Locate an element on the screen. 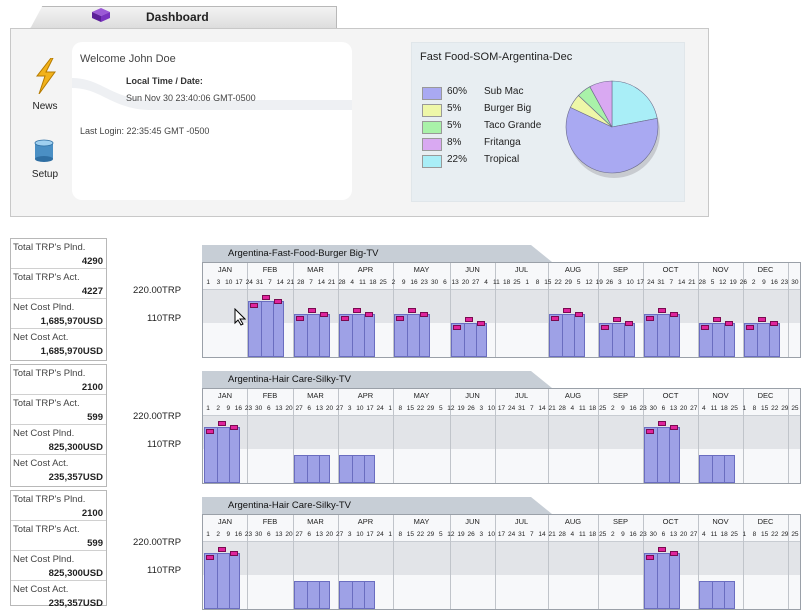 The width and height of the screenshot is (812, 610). month-label: MAR is located at coordinates (315, 521).